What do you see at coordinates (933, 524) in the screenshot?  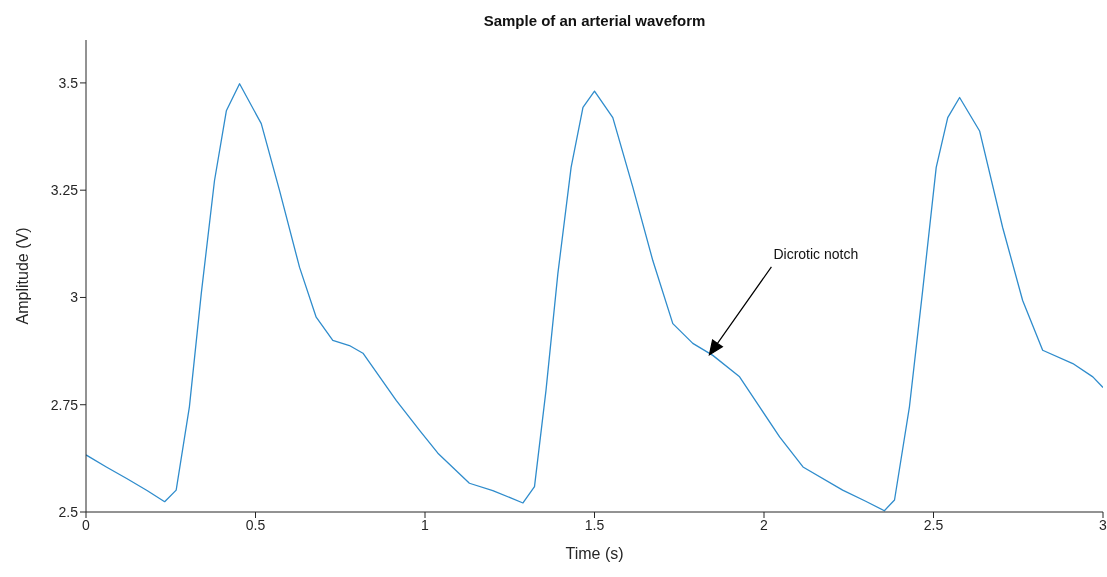 I see `x-tick-label: 2.5` at bounding box center [933, 524].